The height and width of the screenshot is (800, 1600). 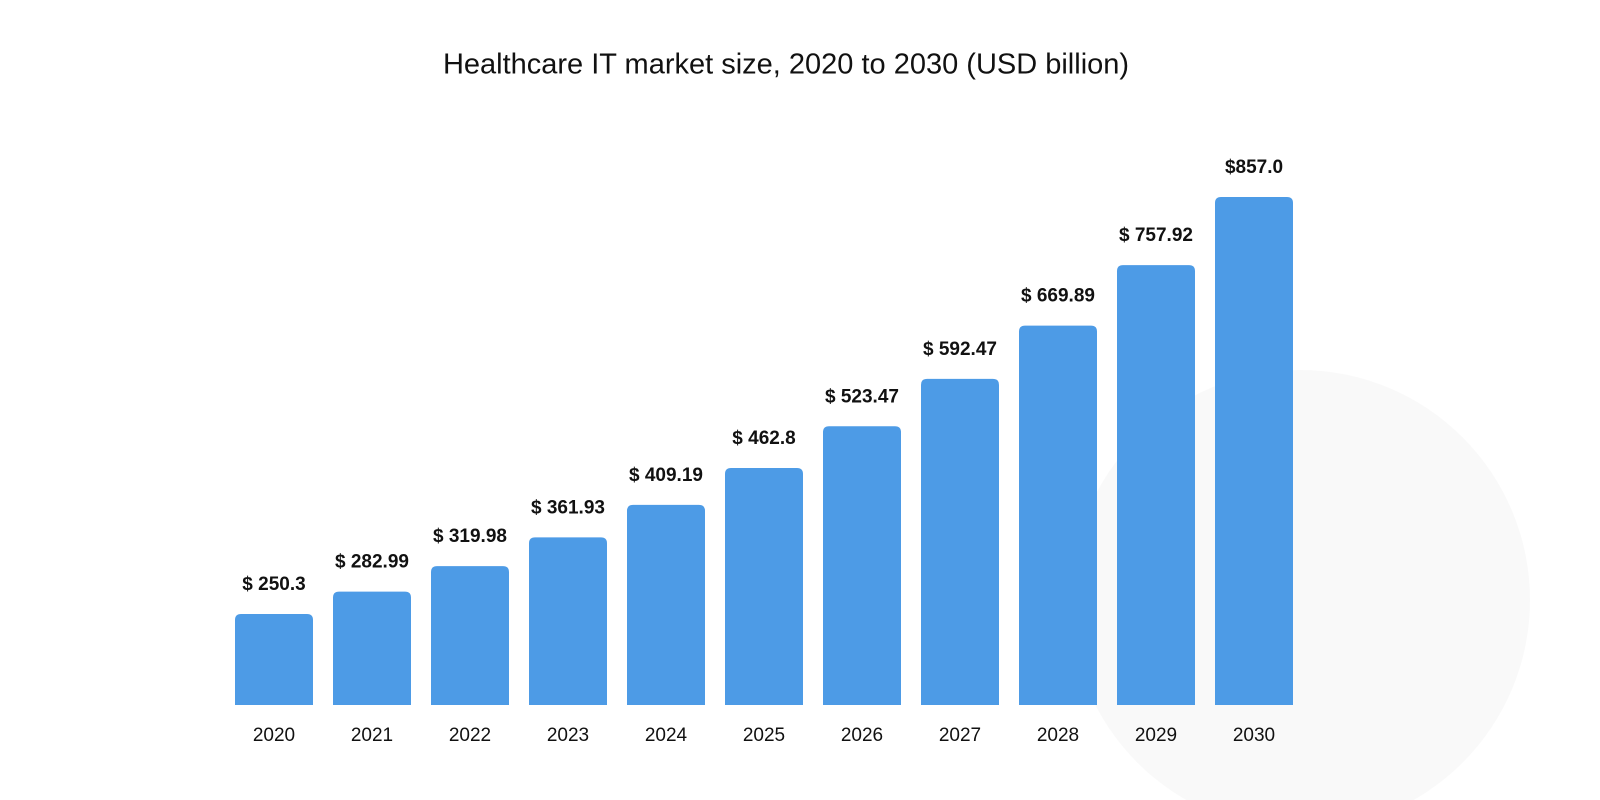 What do you see at coordinates (960, 735) in the screenshot?
I see `x-tick-label: 2027` at bounding box center [960, 735].